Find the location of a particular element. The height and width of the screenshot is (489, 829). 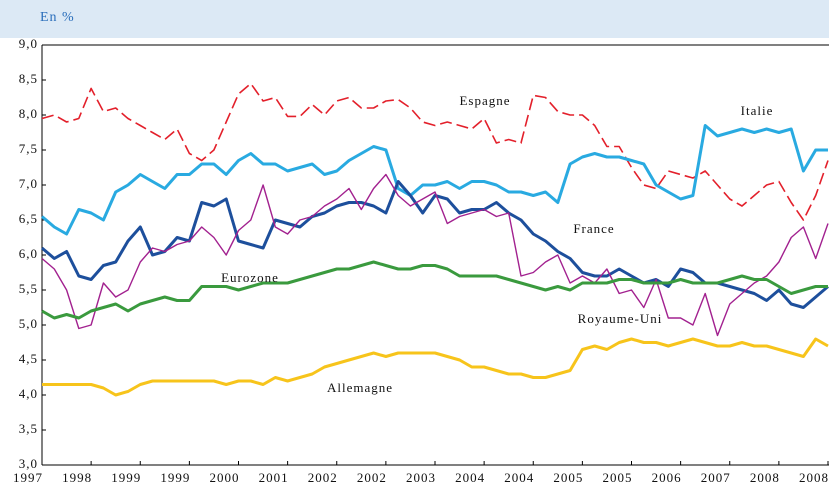

y-tick-label: 3,5 is located at coordinates (28, 428).